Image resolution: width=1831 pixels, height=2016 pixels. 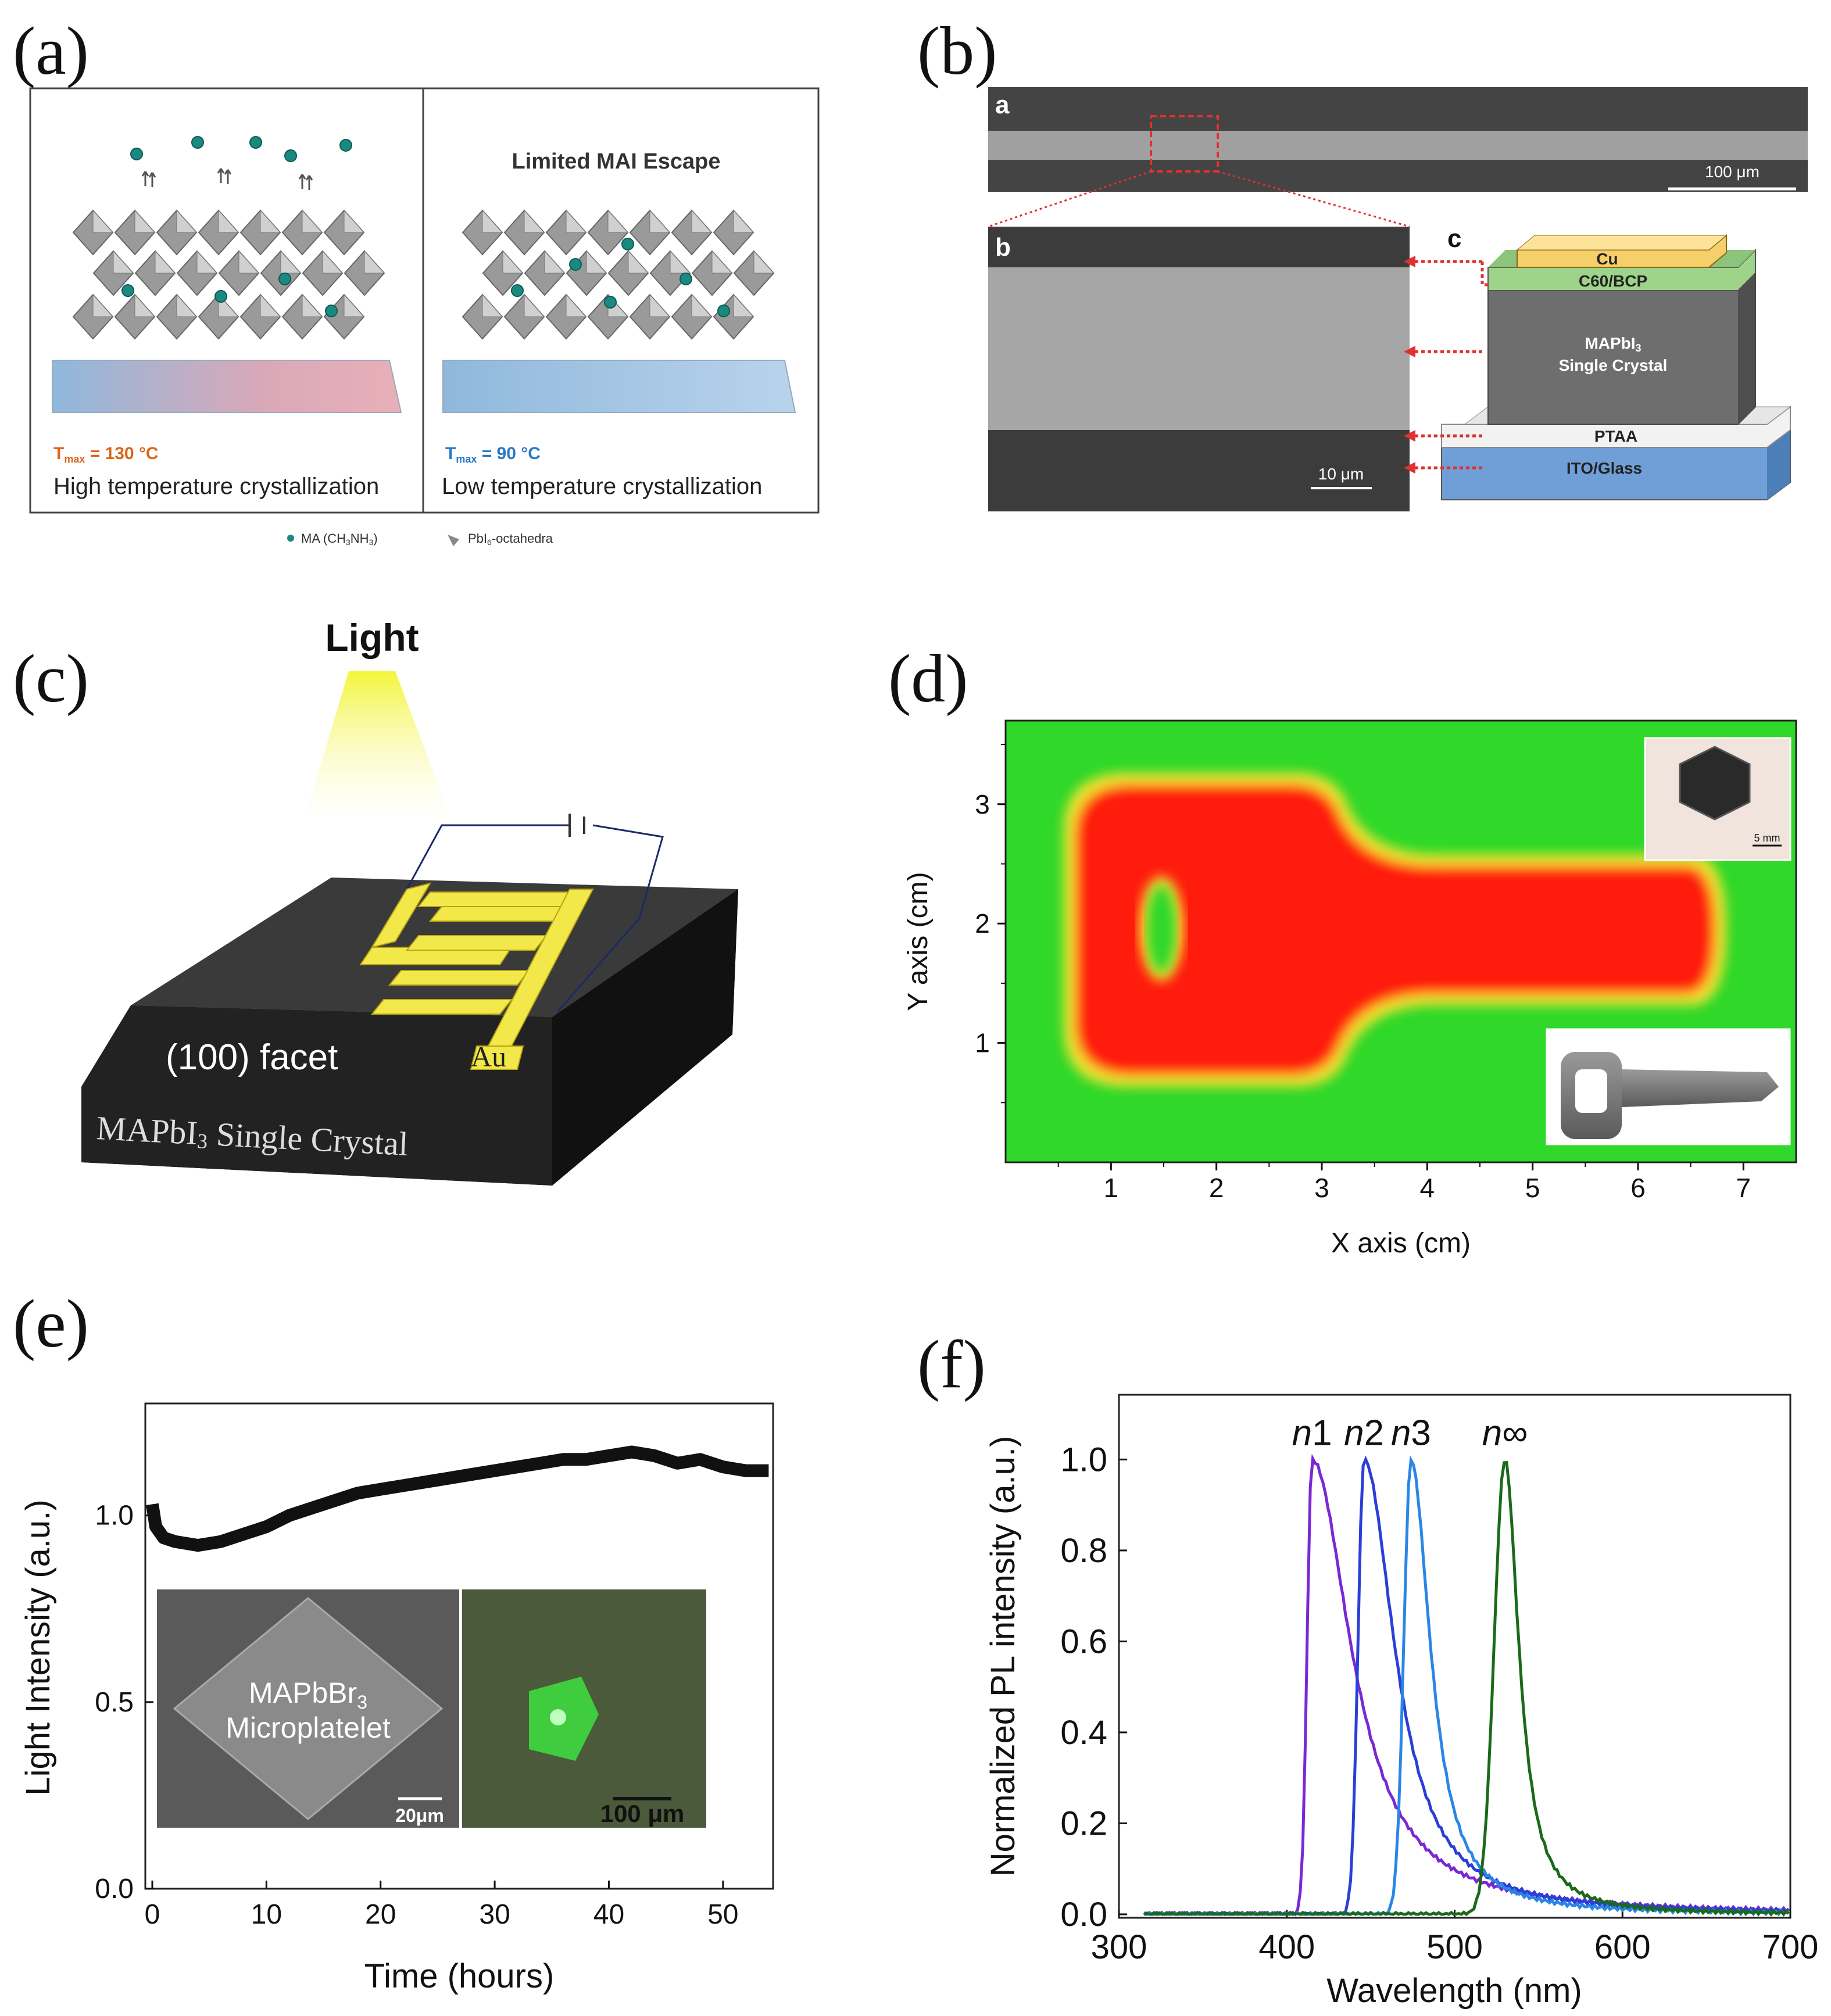 What do you see at coordinates (476, 976) in the screenshot?
I see `au-electrode` at bounding box center [476, 976].